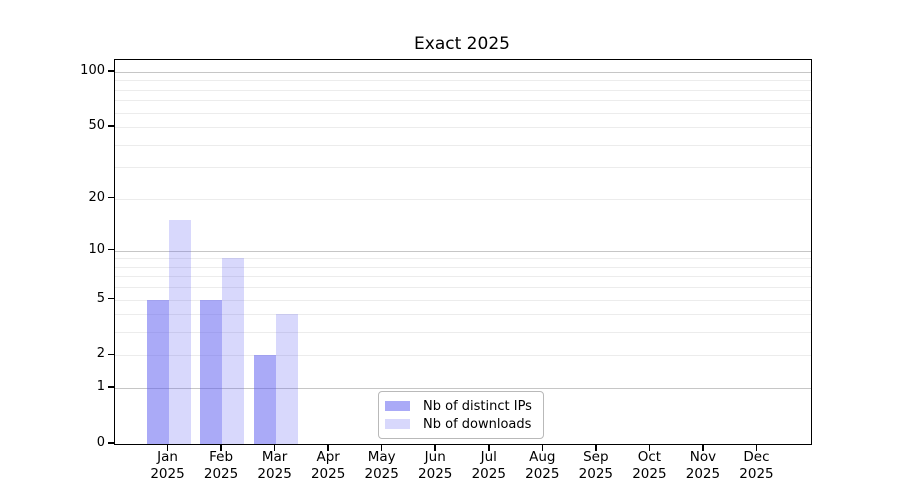 This screenshot has height=500, width=900. Describe the element at coordinates (221, 465) in the screenshot. I see `x-tick-label: Feb 2025` at that location.